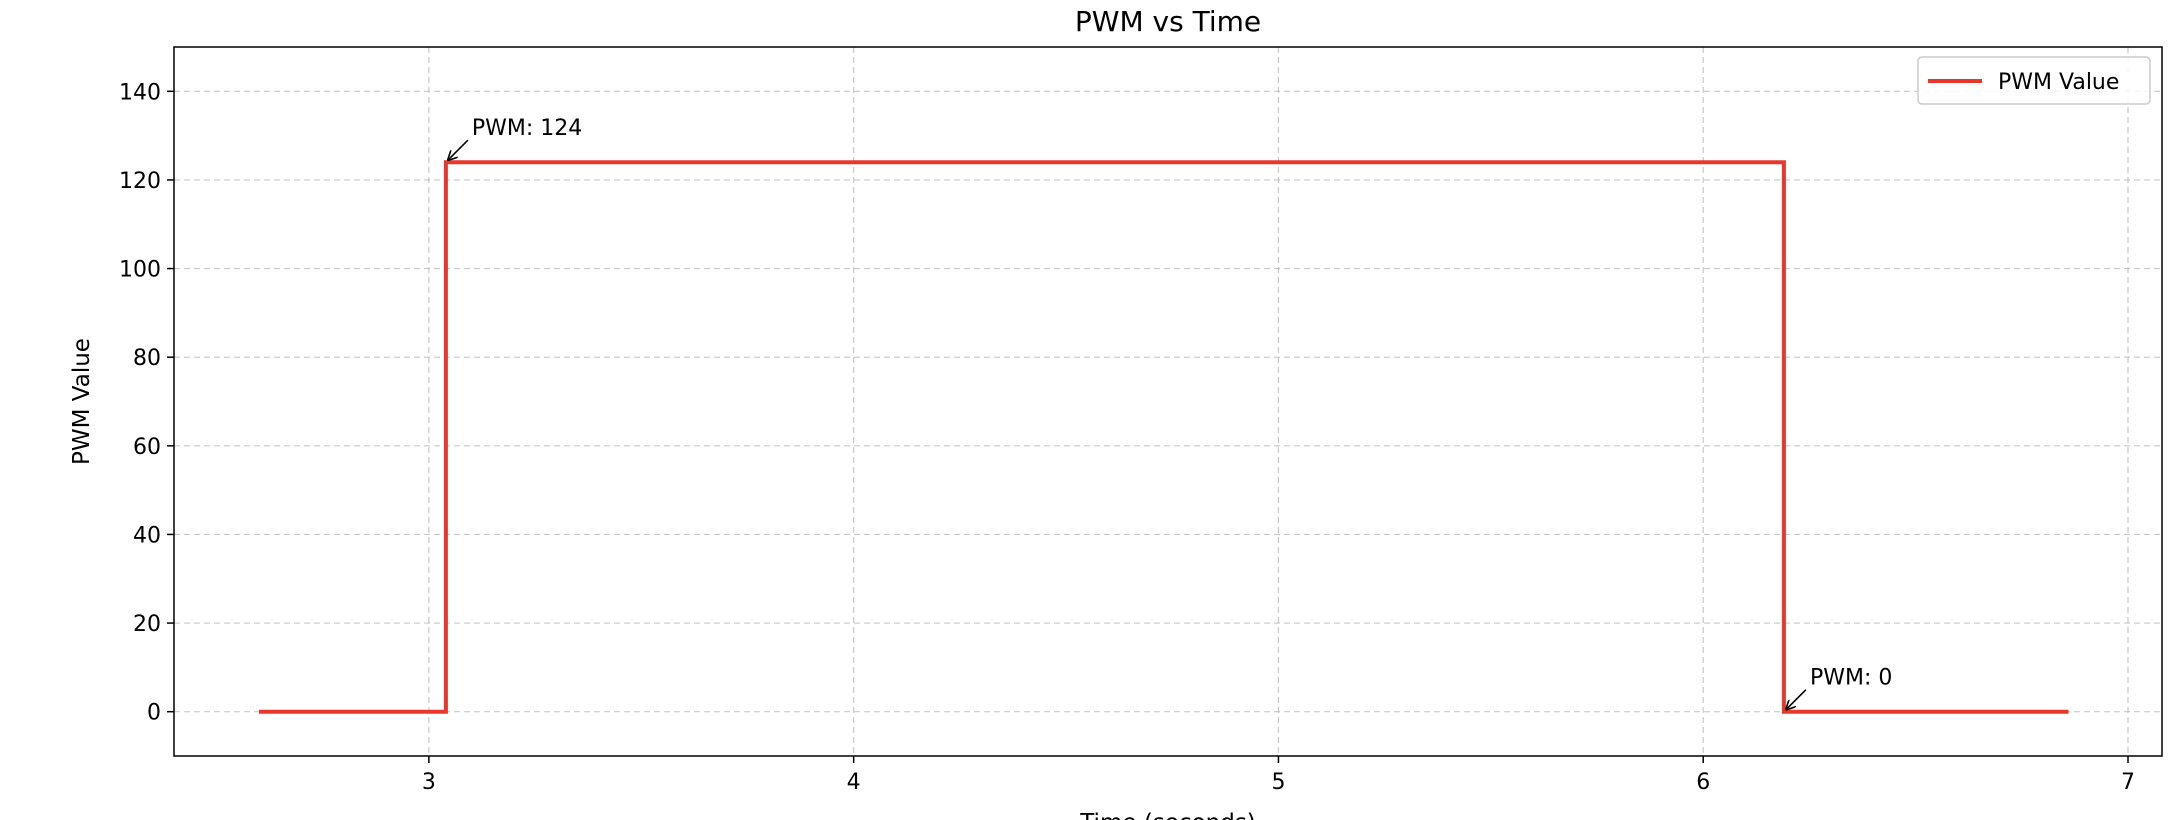 Image resolution: width=2182 pixels, height=820 pixels. What do you see at coordinates (2058, 82) in the screenshot?
I see `legend-label: PWM Value` at bounding box center [2058, 82].